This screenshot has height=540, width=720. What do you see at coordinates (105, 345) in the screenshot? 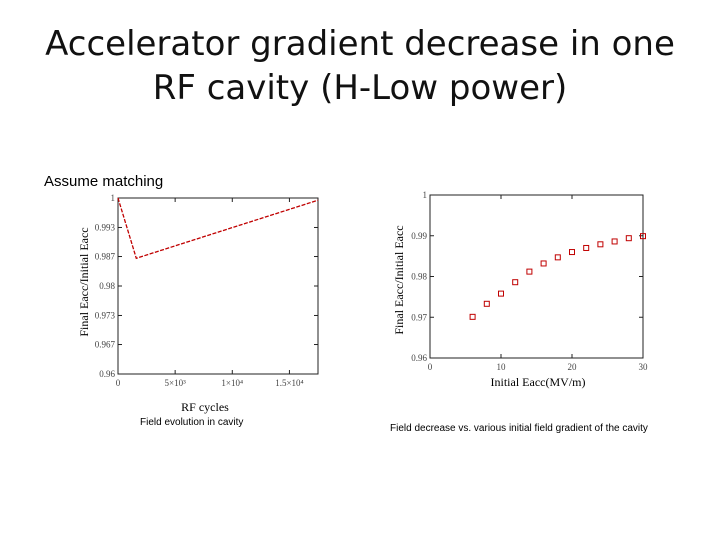
I see `left-chart-y-tick-label: 0.967` at bounding box center [105, 345].